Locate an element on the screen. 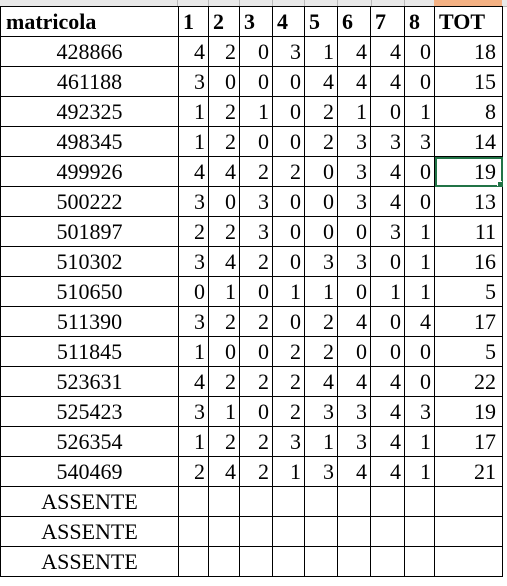 The image size is (507, 586). header-q1: 1 is located at coordinates (193, 21).